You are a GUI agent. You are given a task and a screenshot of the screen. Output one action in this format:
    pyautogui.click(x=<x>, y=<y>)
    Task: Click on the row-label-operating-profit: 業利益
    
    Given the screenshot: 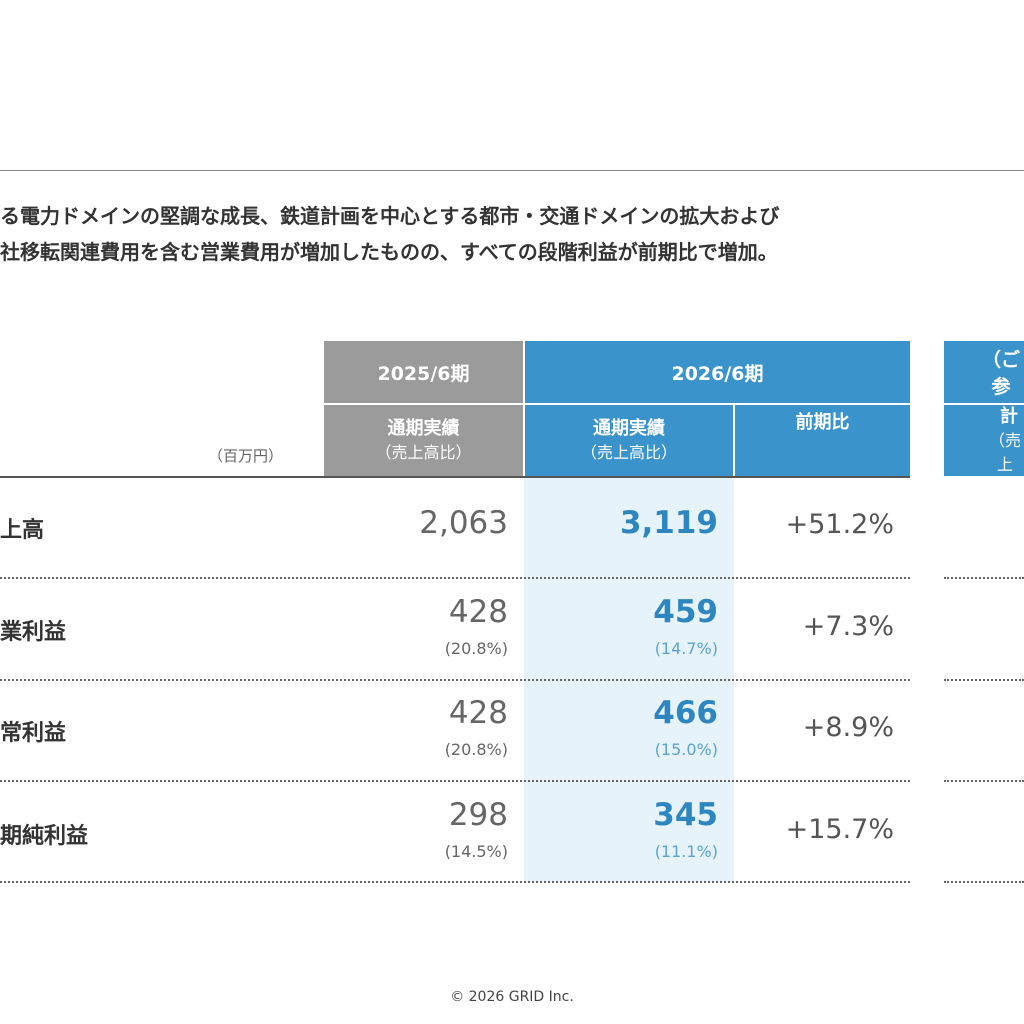 What is the action you would take?
    pyautogui.click(x=33, y=632)
    